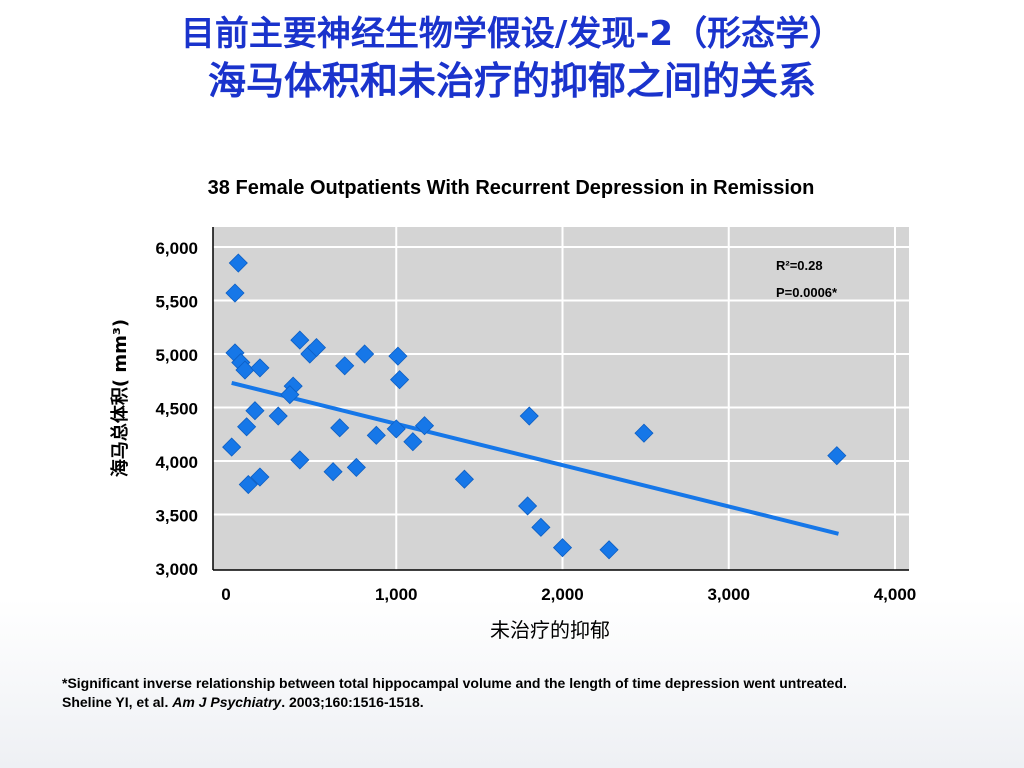 The height and width of the screenshot is (768, 1024). I want to click on x-axis-label: 未治疗的抑郁, so click(550, 630).